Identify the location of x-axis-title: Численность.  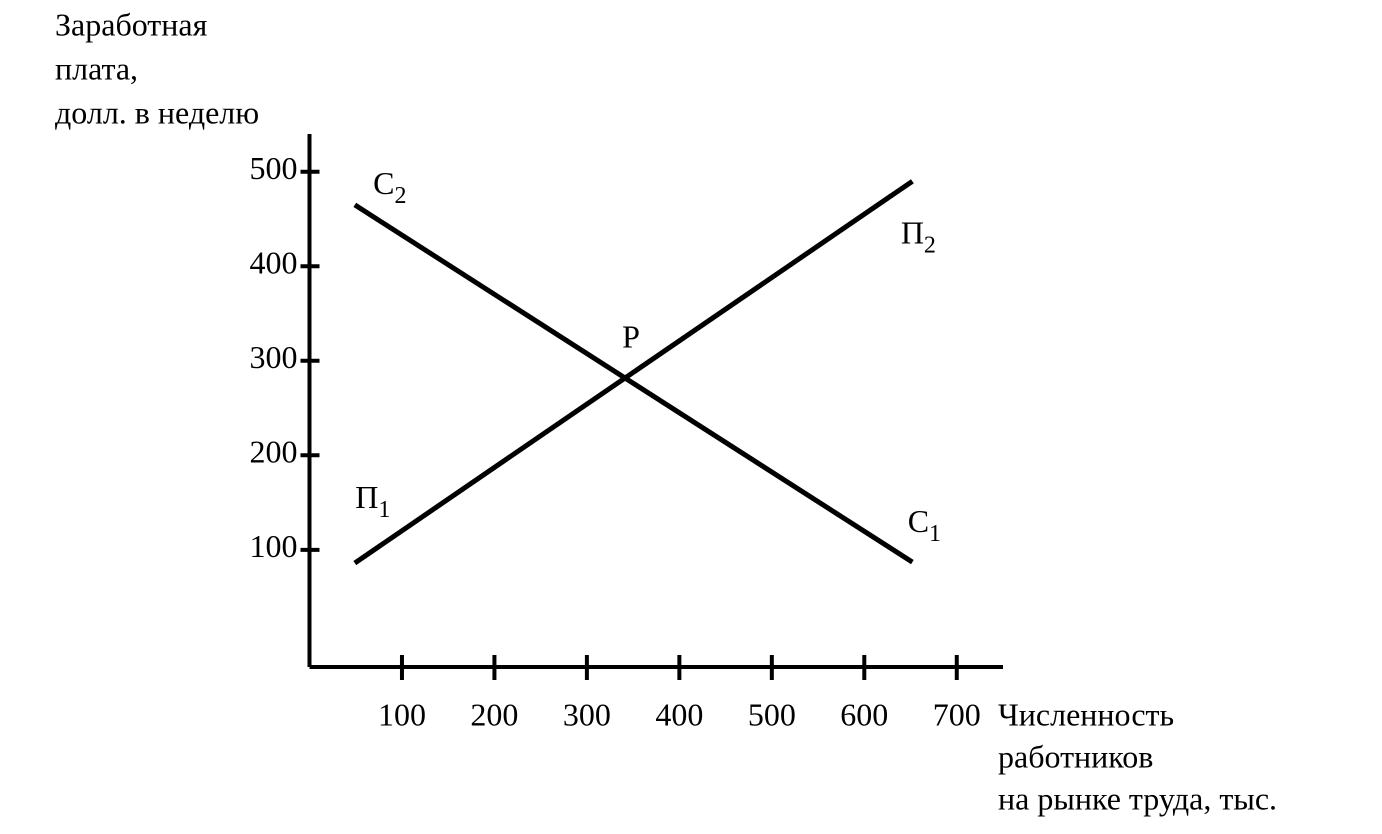
(1086, 714).